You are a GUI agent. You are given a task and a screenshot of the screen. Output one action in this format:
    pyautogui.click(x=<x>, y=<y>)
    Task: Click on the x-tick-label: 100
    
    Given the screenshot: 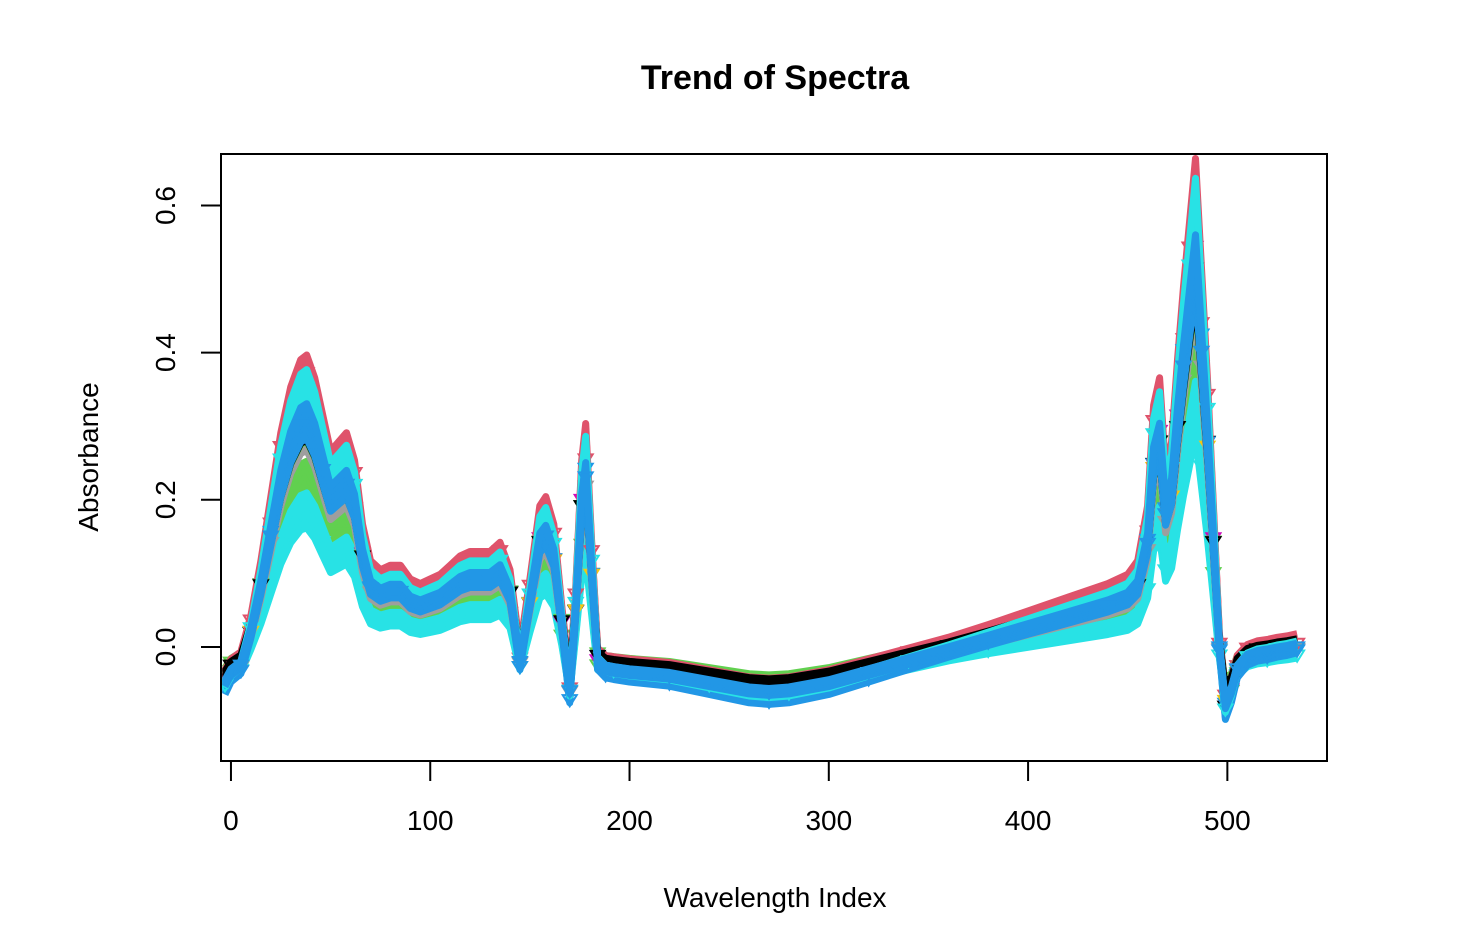 What is the action you would take?
    pyautogui.click(x=430, y=820)
    